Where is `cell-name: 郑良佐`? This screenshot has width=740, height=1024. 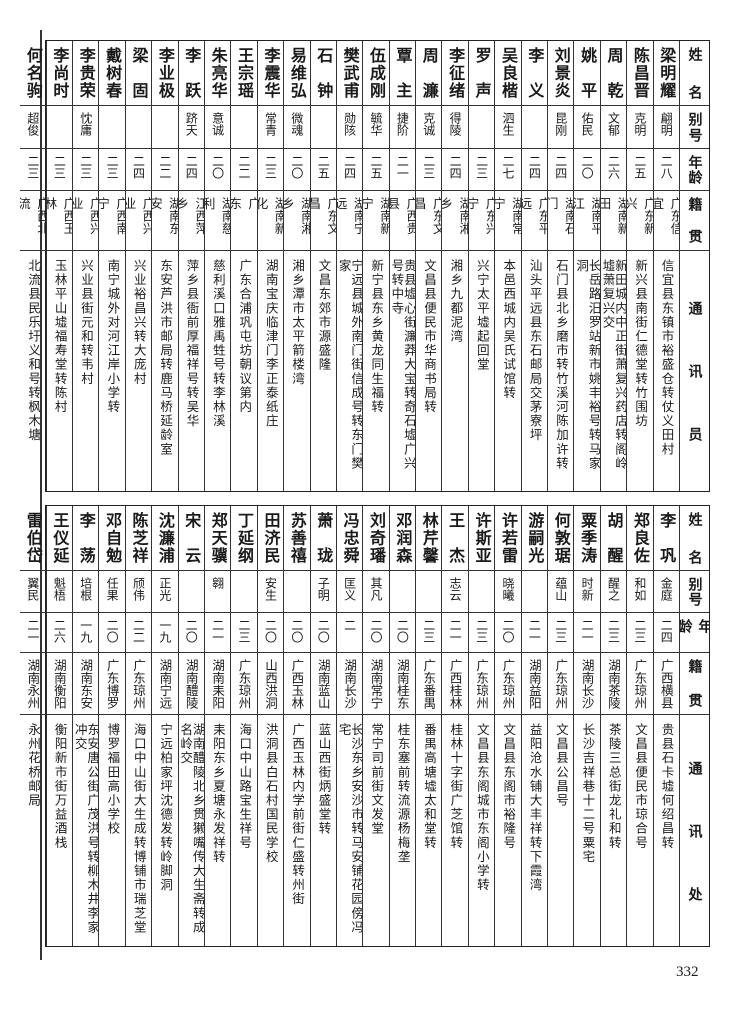 cell-name: 郑良佐 is located at coordinates (640, 538).